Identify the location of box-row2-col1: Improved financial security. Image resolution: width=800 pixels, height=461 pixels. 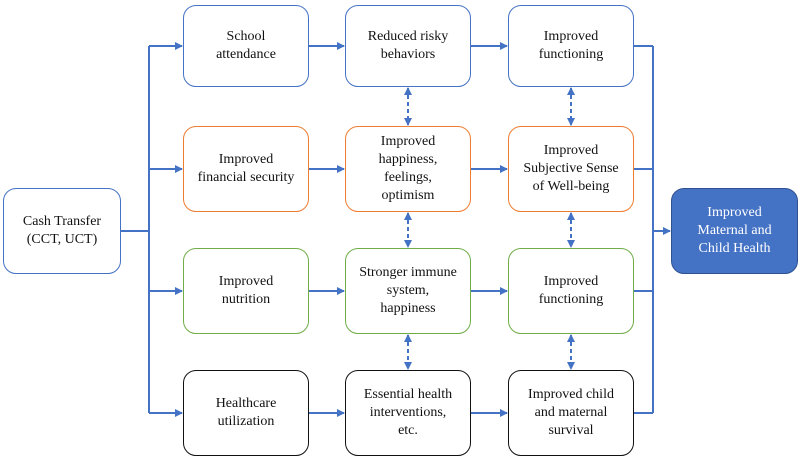
(246, 169).